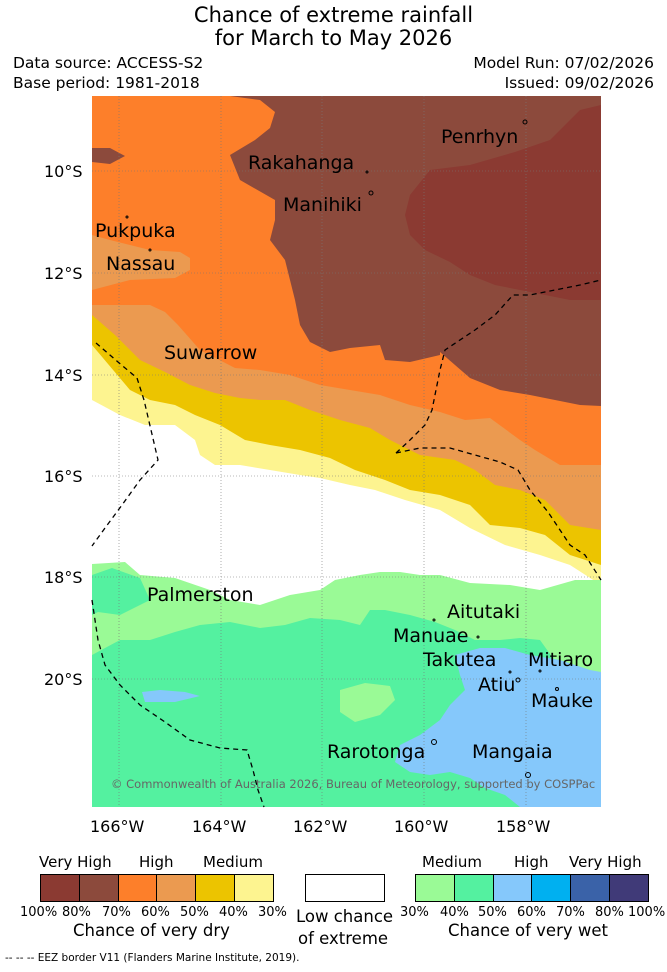 The height and width of the screenshot is (972, 667). I want to click on dry-color-scale, so click(157, 888).